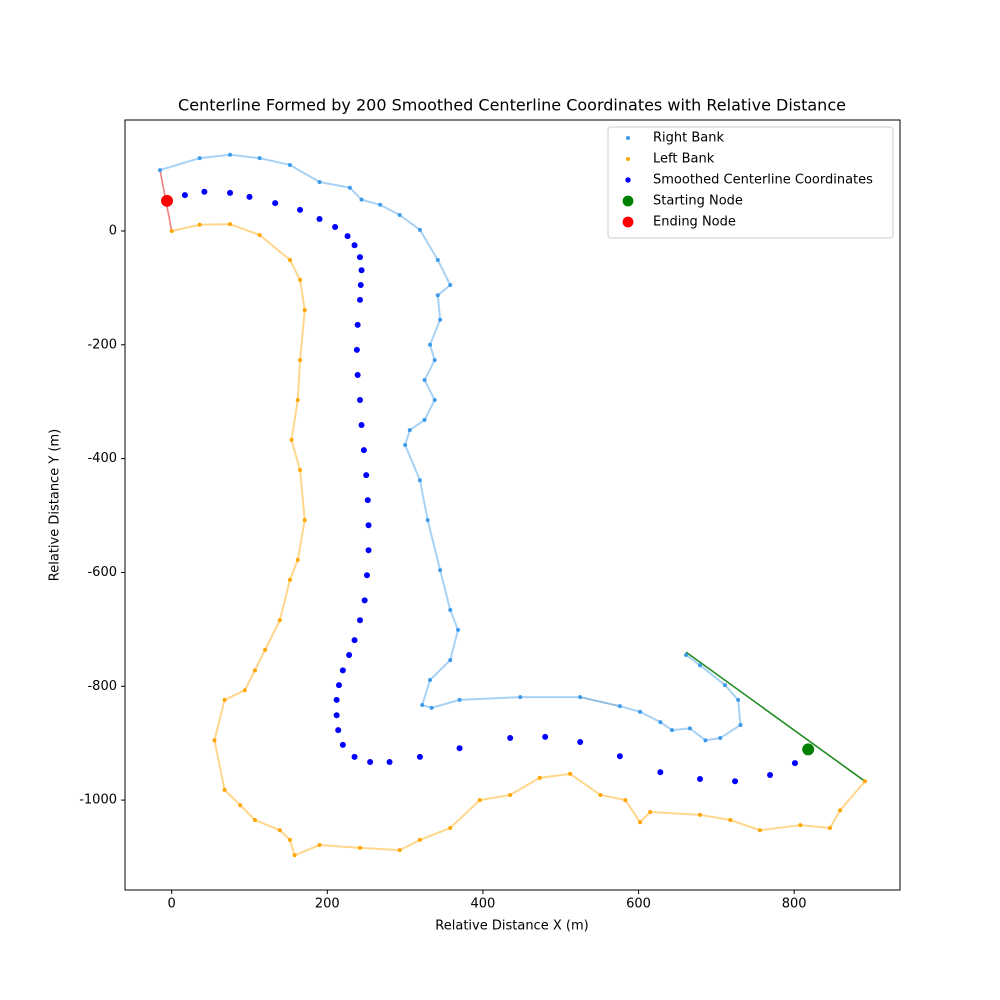  I want to click on x-tick-label: 600, so click(638, 904).